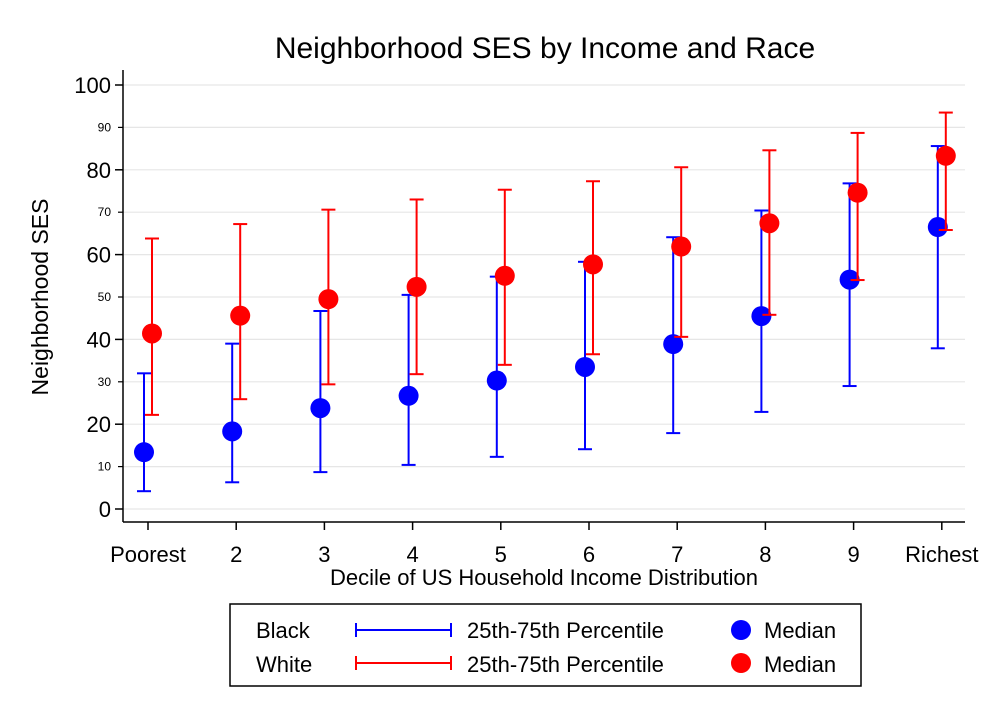  Describe the element at coordinates (403, 630) in the screenshot. I see `legend-black-range-symbol` at that location.